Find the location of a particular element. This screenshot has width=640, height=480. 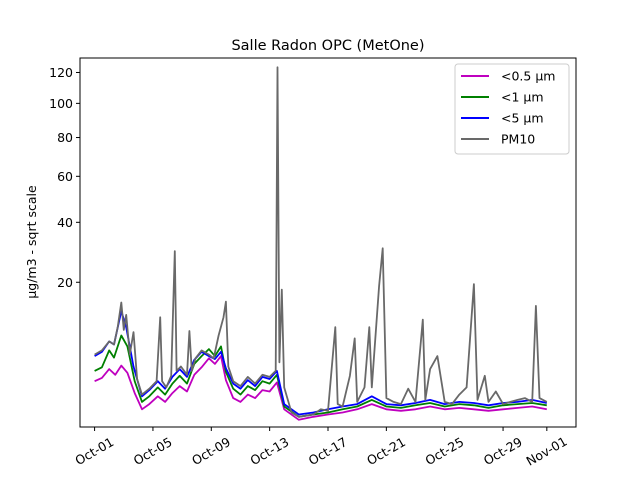

legend-box is located at coordinates (512, 109).